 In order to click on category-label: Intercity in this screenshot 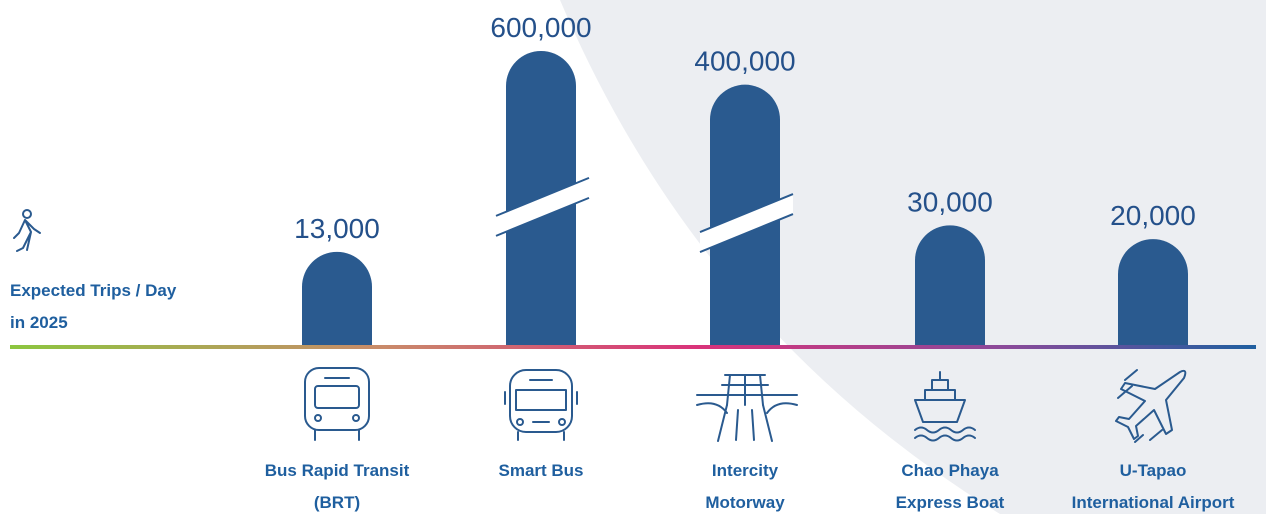, I will do `click(745, 470)`.